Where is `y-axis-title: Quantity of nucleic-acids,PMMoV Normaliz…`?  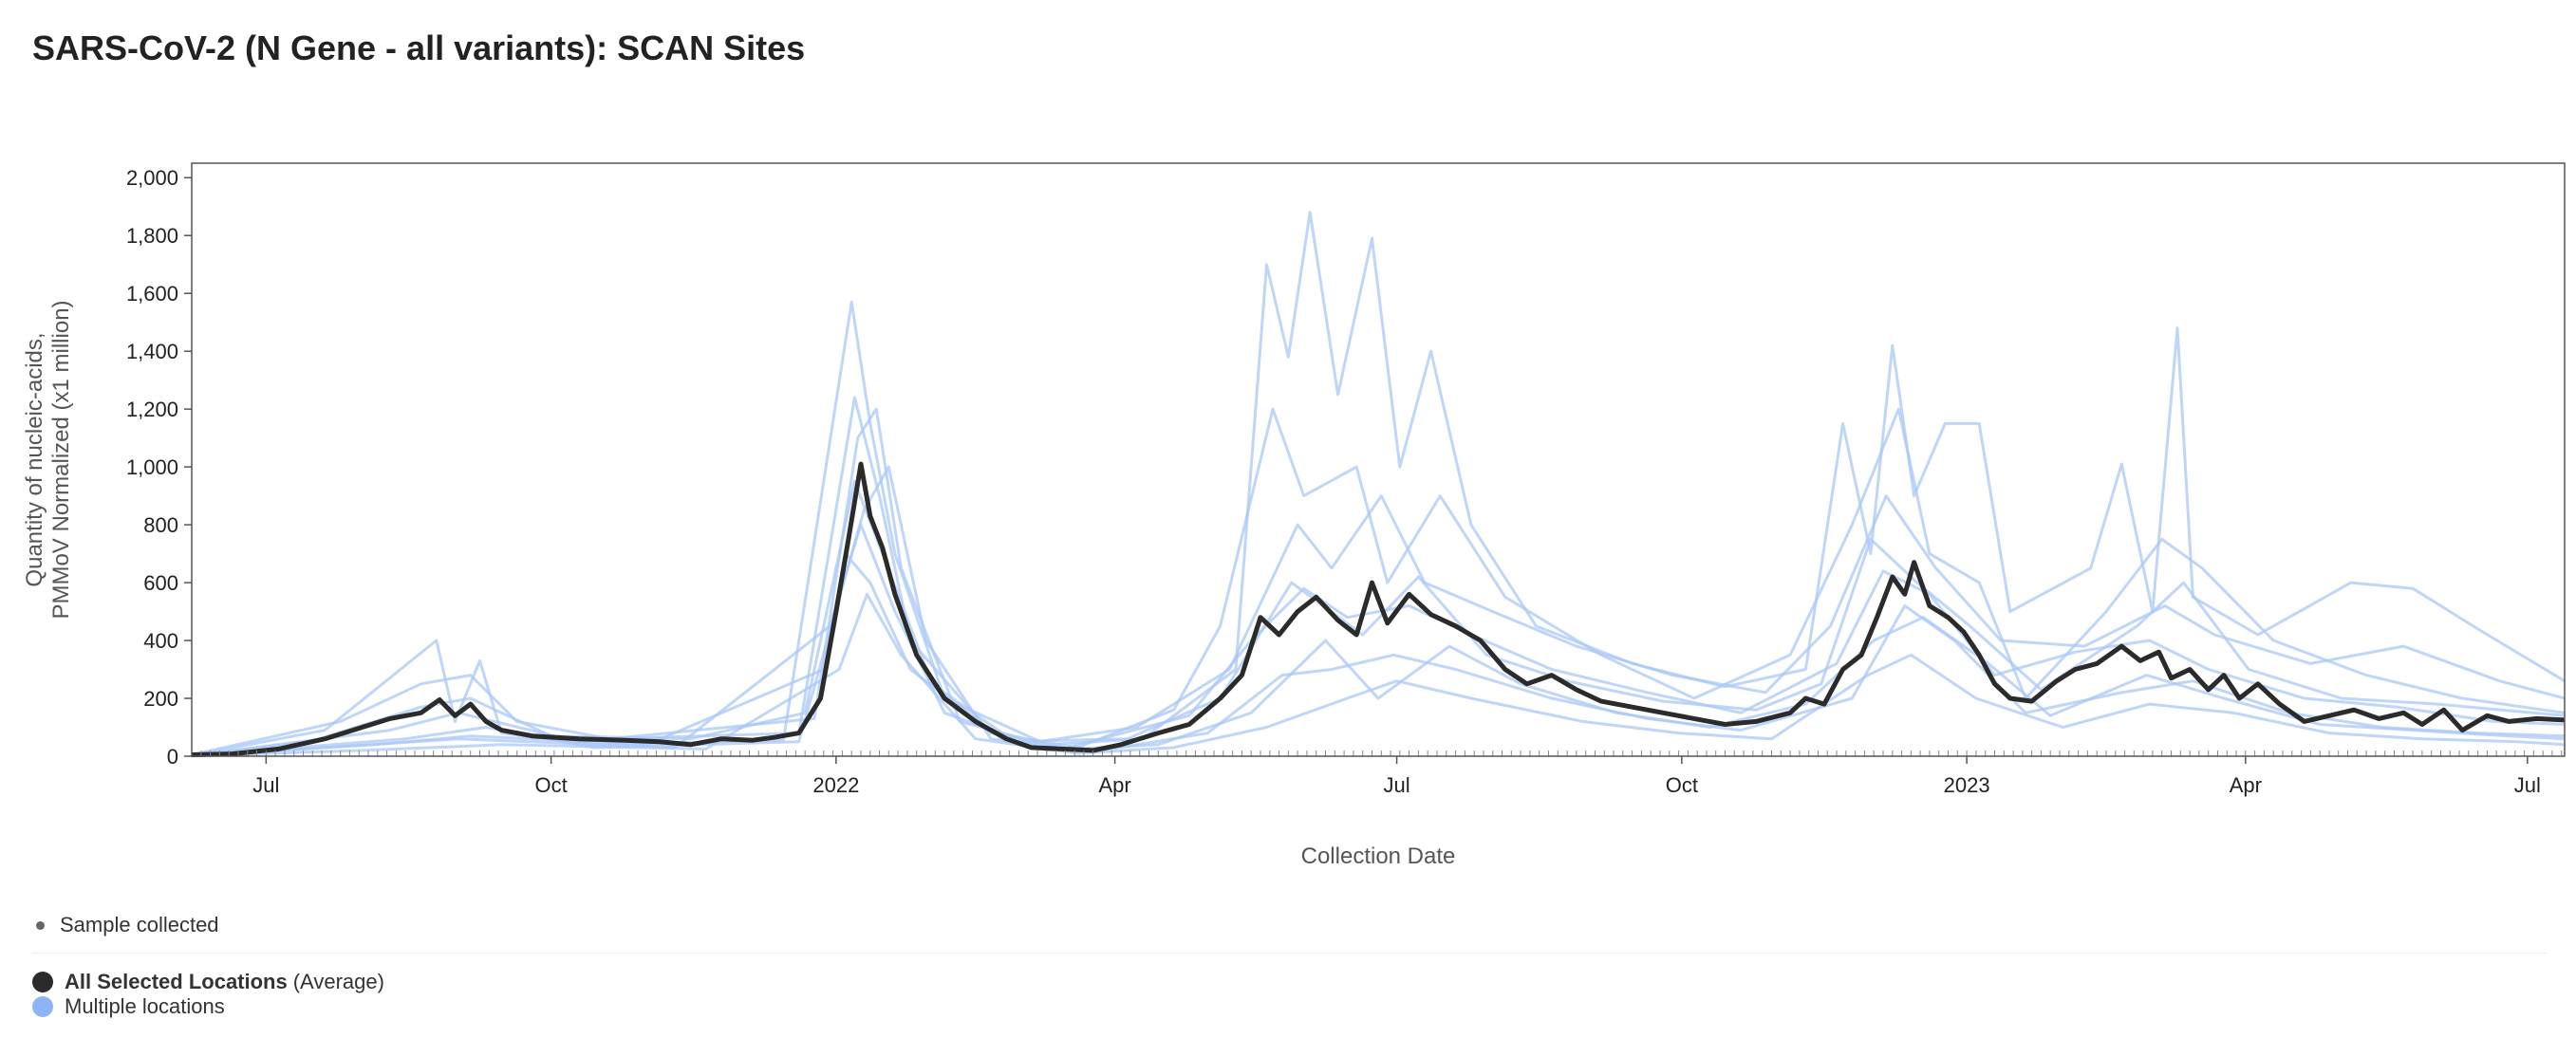 y-axis-title: Quantity of nucleic-acids,PMMoV Normaliz… is located at coordinates (48, 460).